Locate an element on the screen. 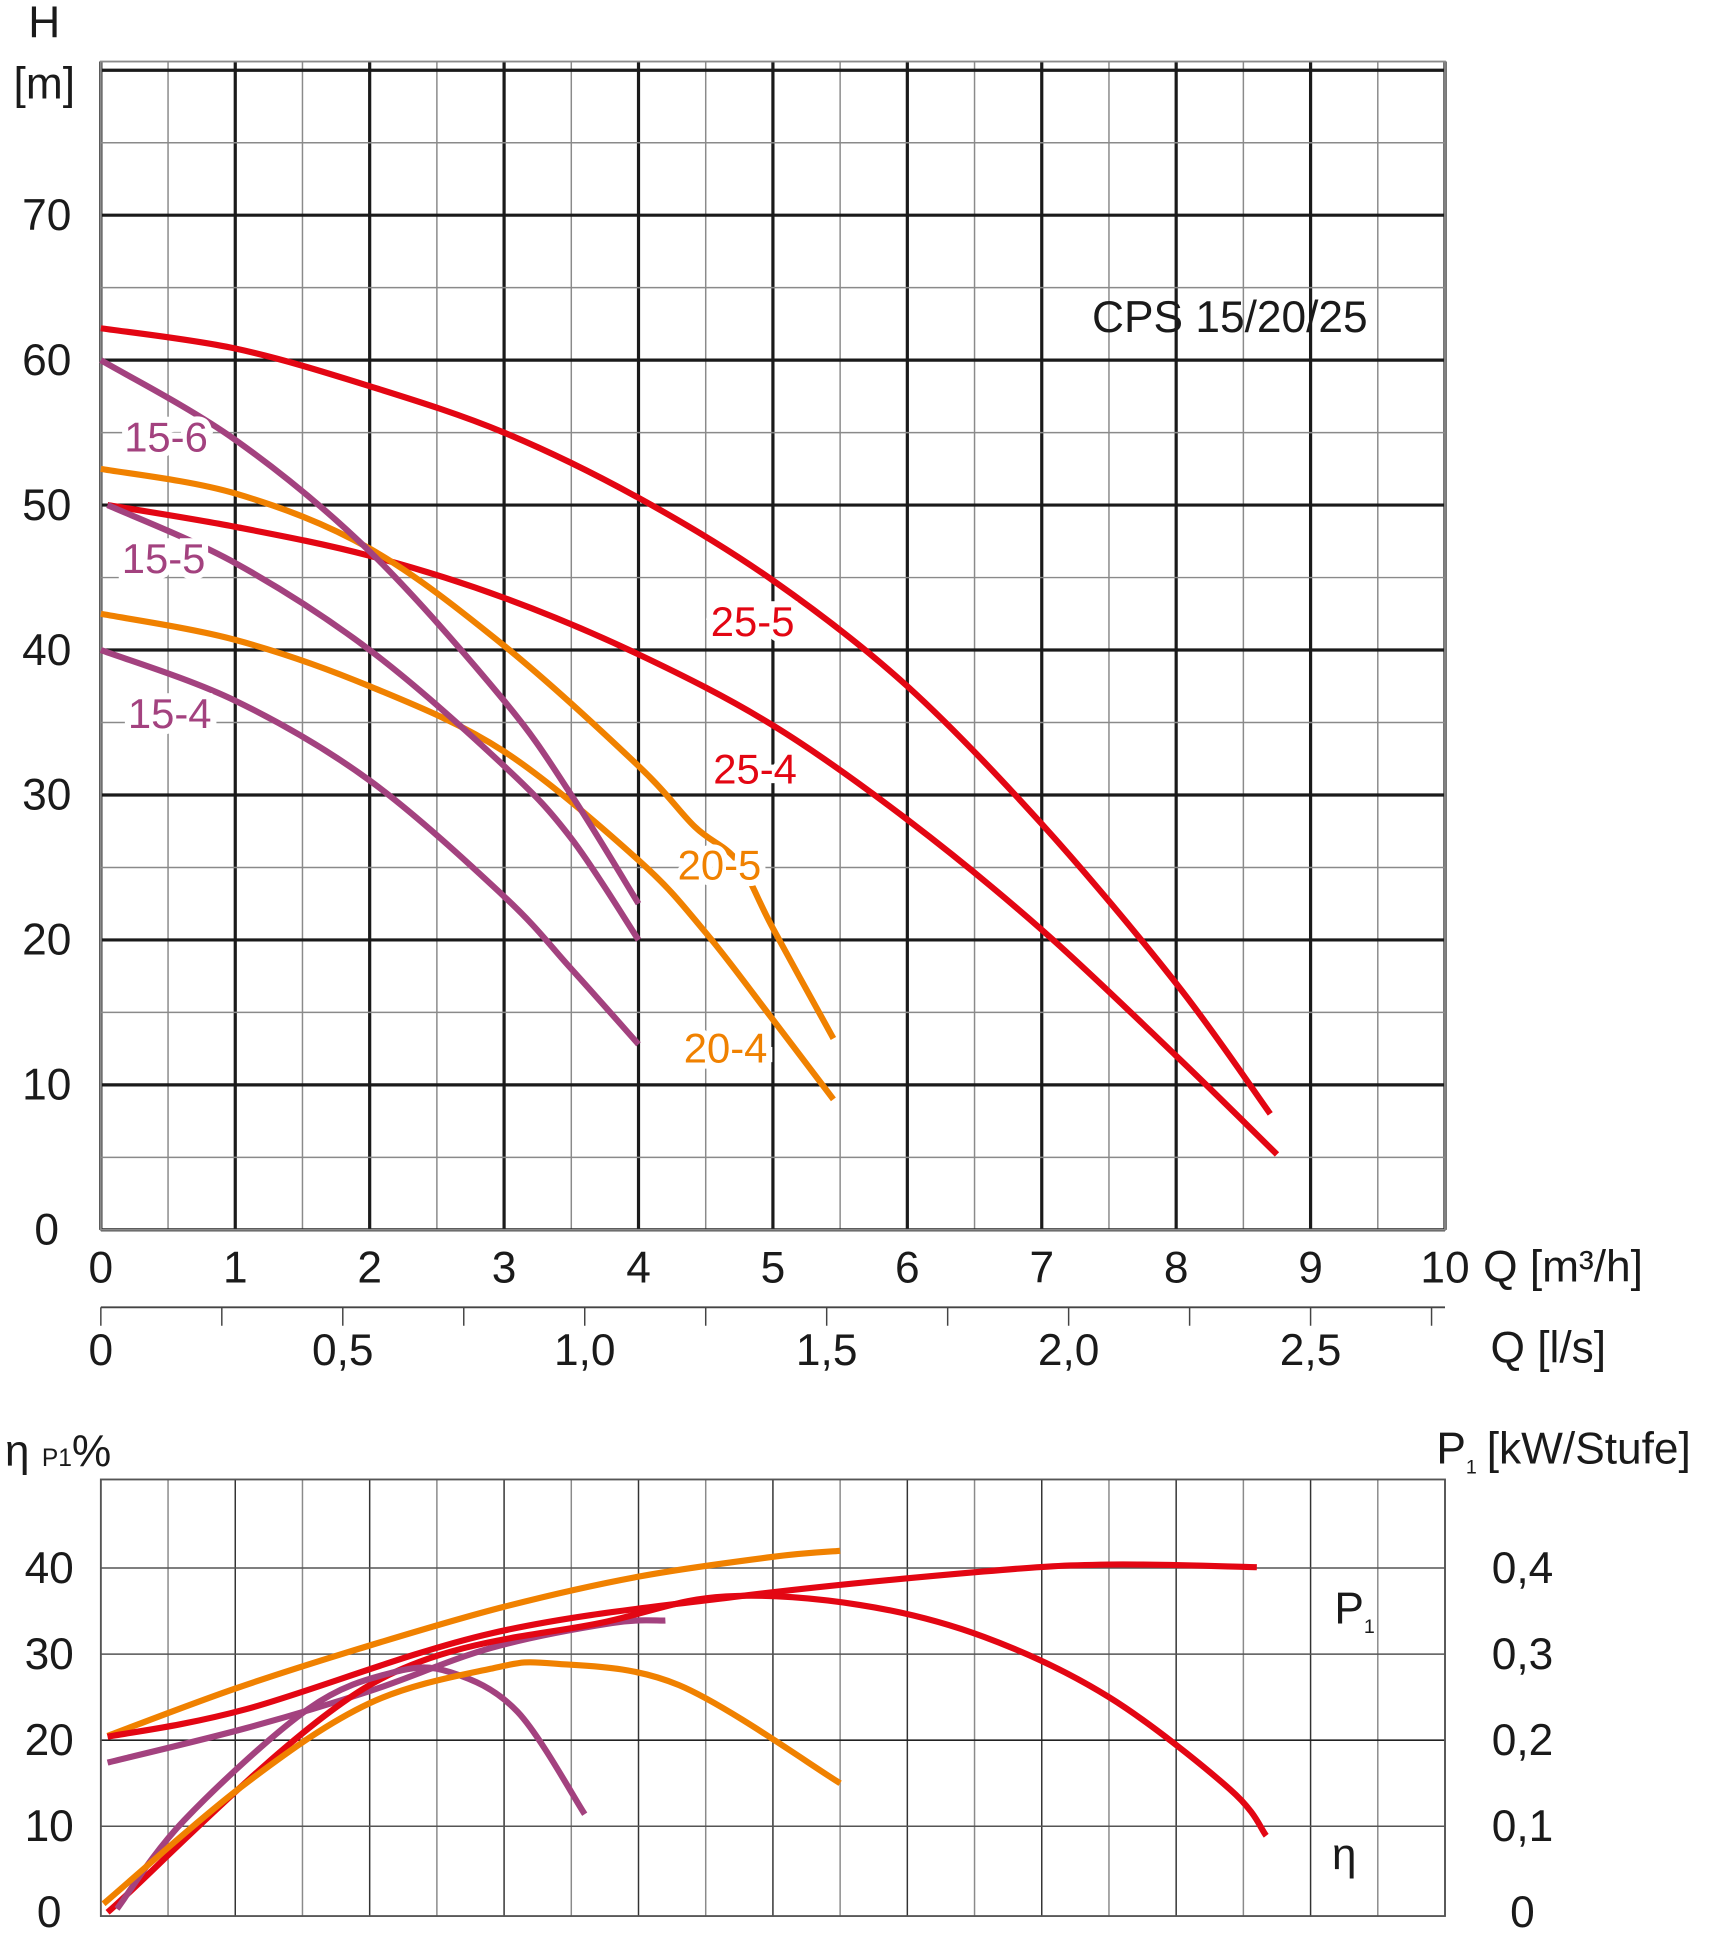  eta-tick-label: 30 is located at coordinates (49, 1654).